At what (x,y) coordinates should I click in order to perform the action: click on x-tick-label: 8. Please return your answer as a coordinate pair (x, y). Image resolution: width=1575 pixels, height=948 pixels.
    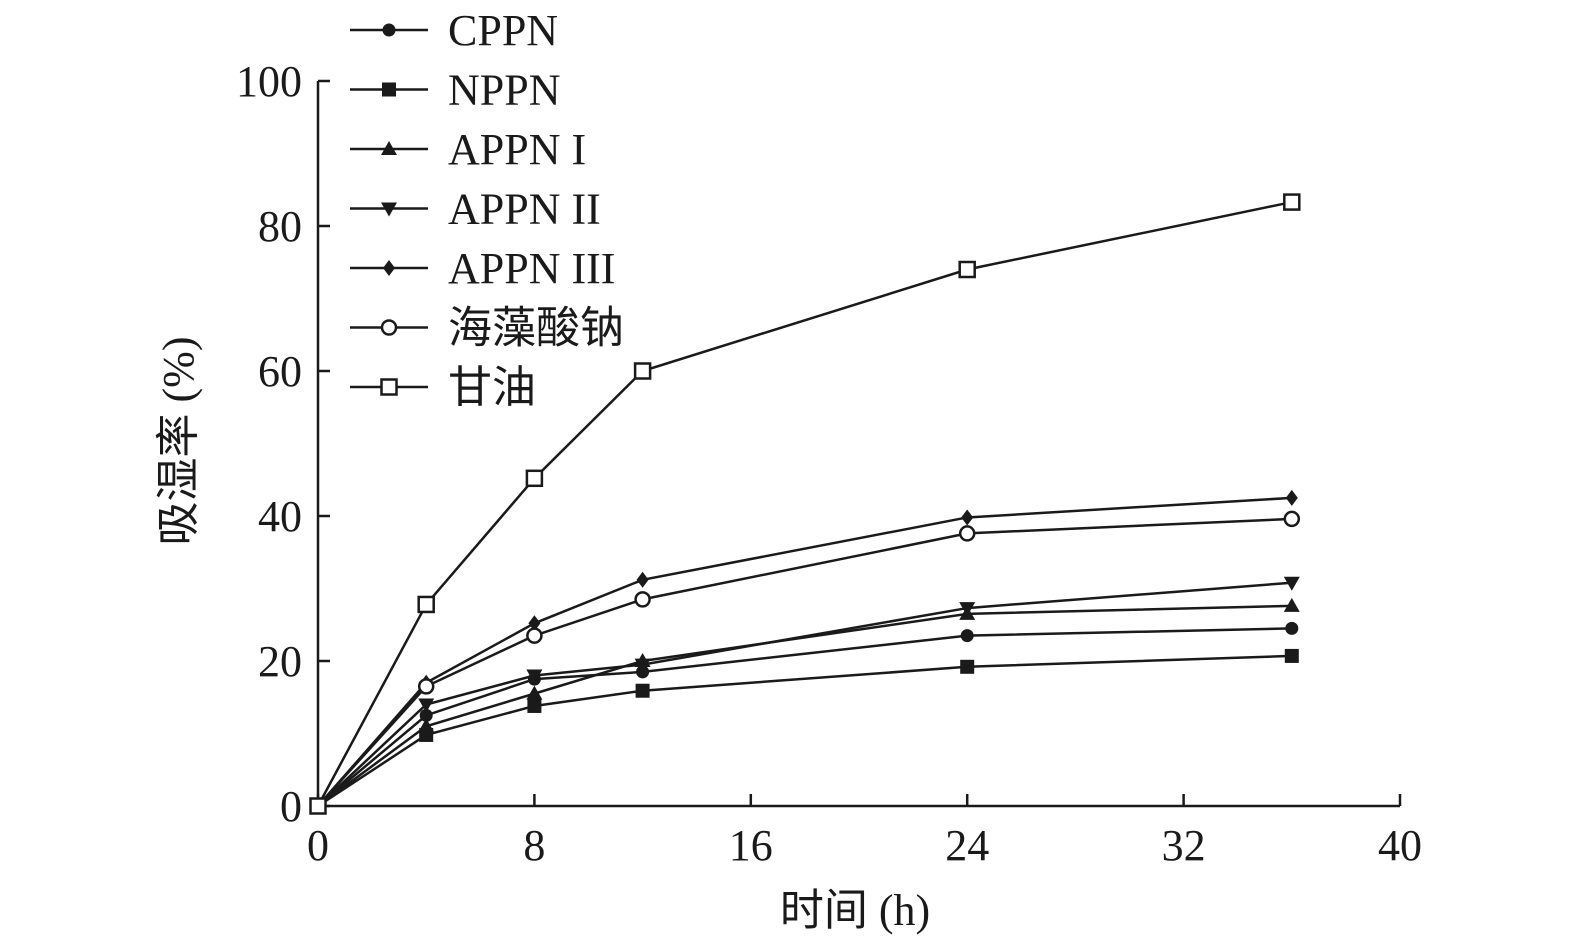
    Looking at the image, I should click on (534, 845).